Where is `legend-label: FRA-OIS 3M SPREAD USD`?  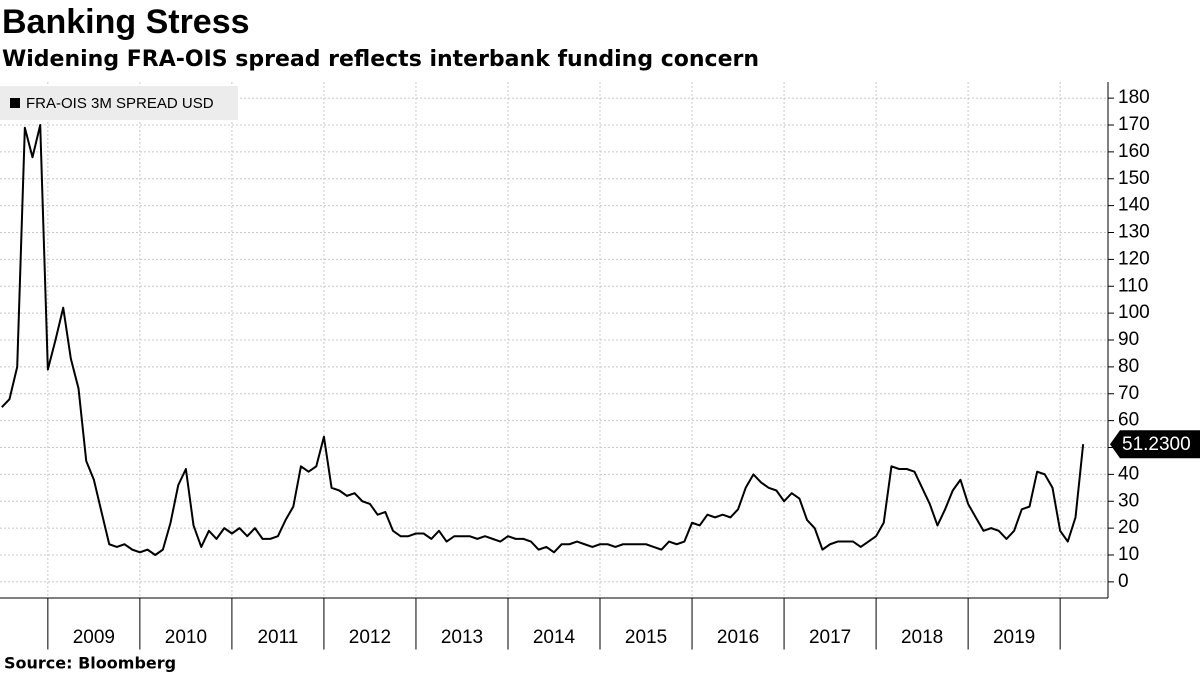
legend-label: FRA-OIS 3M SPREAD USD is located at coordinates (120, 103).